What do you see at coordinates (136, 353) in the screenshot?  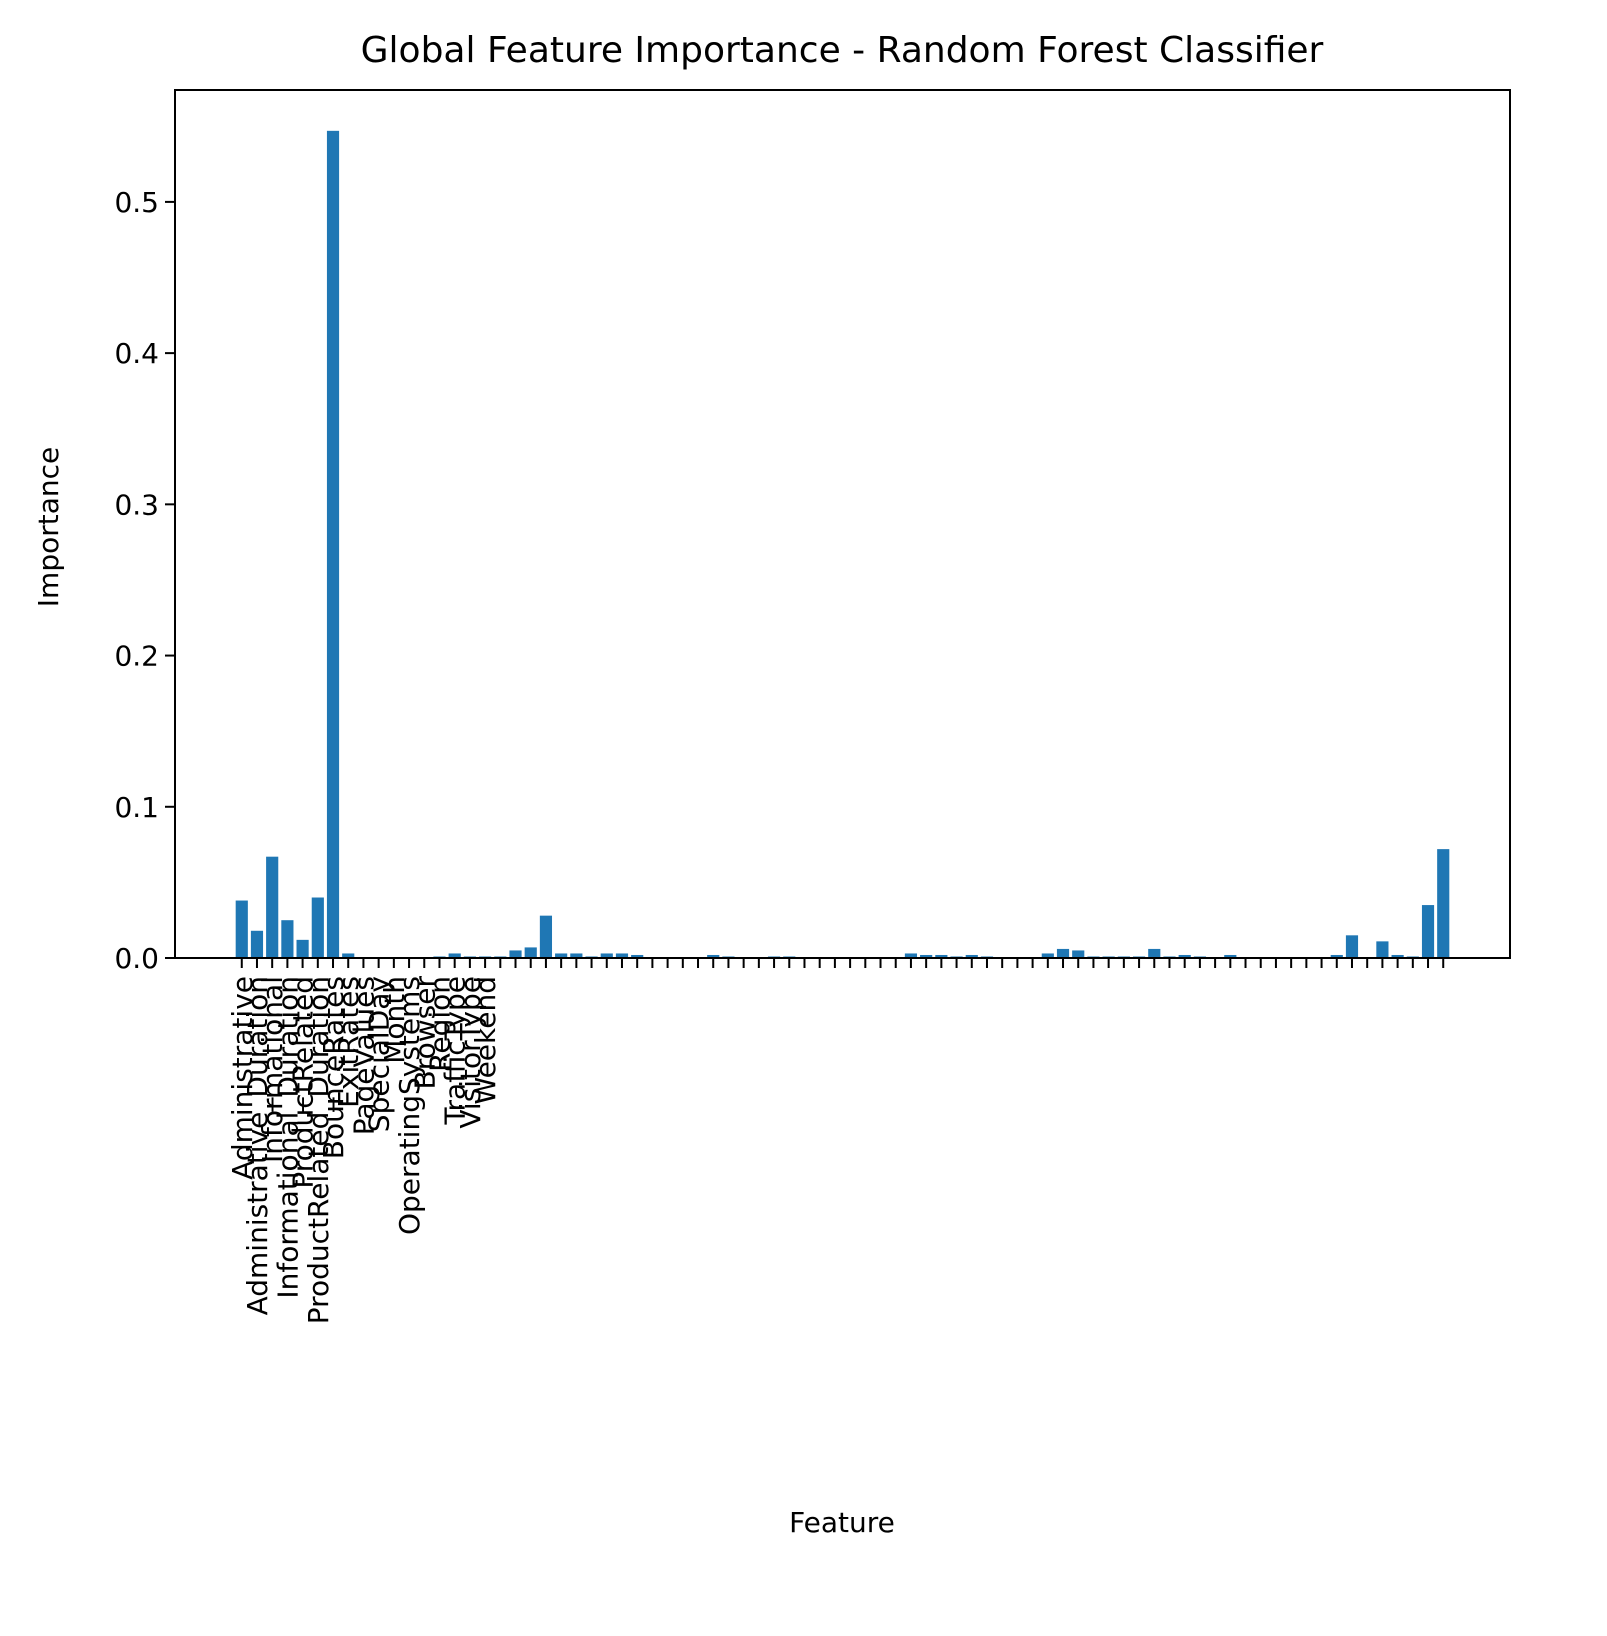 I see `y-tick-label: 0.4` at bounding box center [136, 353].